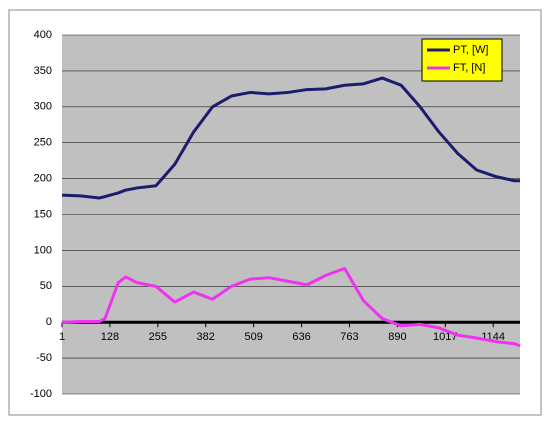 The image size is (550, 432). I want to click on y-tick-label: 300, so click(43, 107).